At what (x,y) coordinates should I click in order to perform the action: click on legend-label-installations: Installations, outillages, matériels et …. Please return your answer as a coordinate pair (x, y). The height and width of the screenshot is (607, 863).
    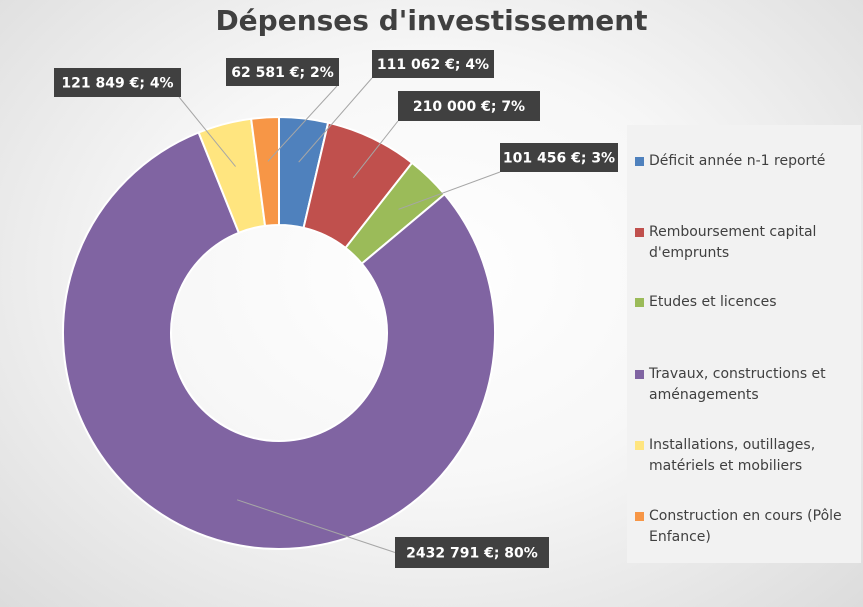
    Looking at the image, I should click on (732, 455).